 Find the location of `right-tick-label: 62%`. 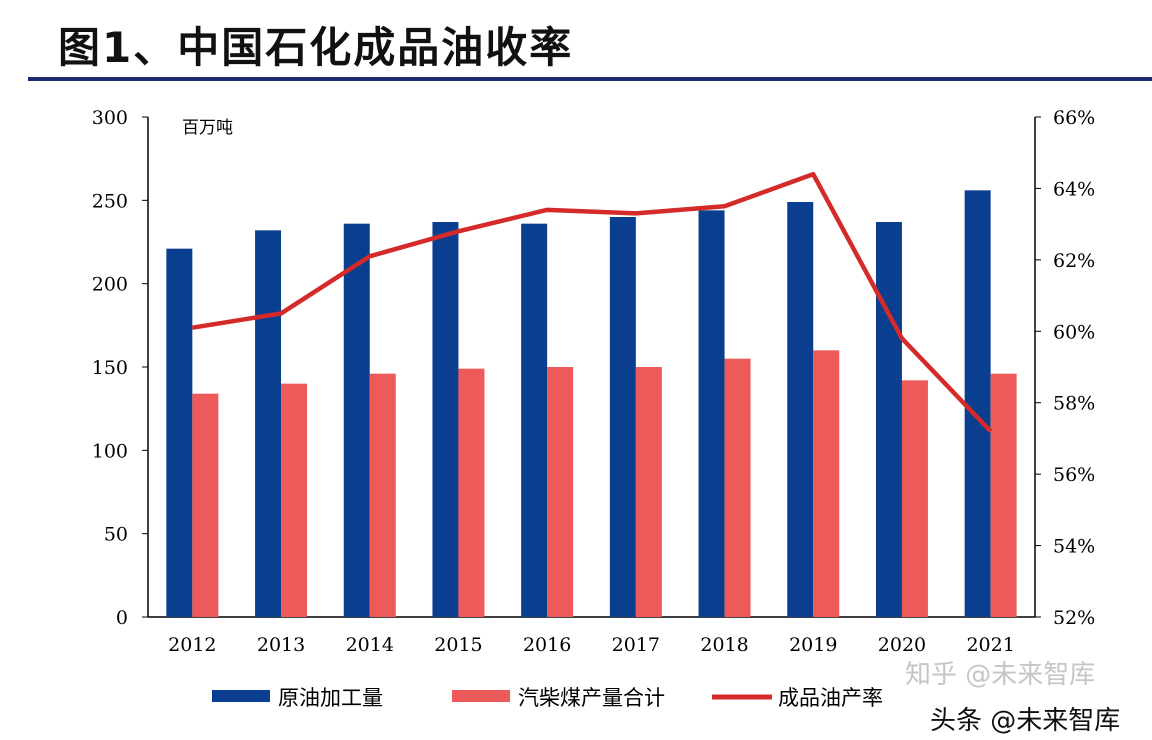

right-tick-label: 62% is located at coordinates (1074, 261).